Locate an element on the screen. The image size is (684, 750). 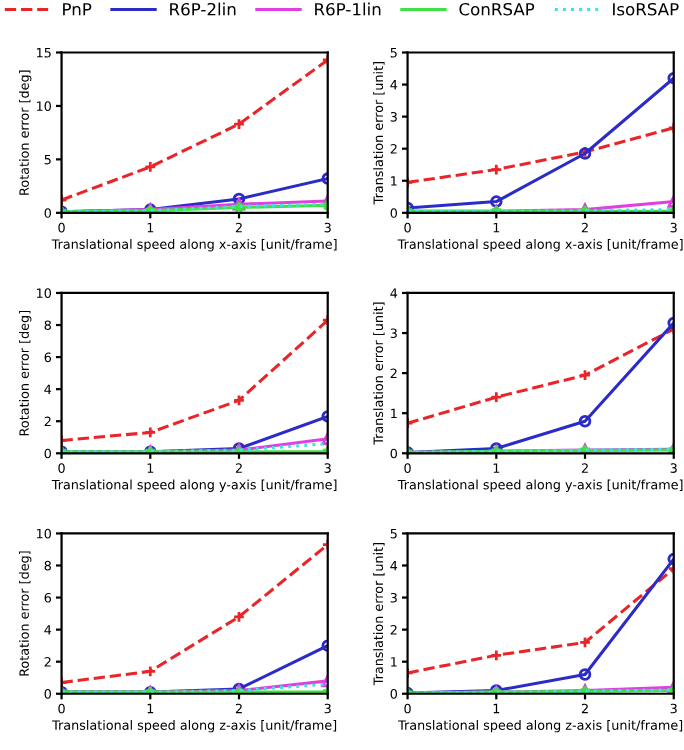
legend-label: IsoRSAP is located at coordinates (646, 9).